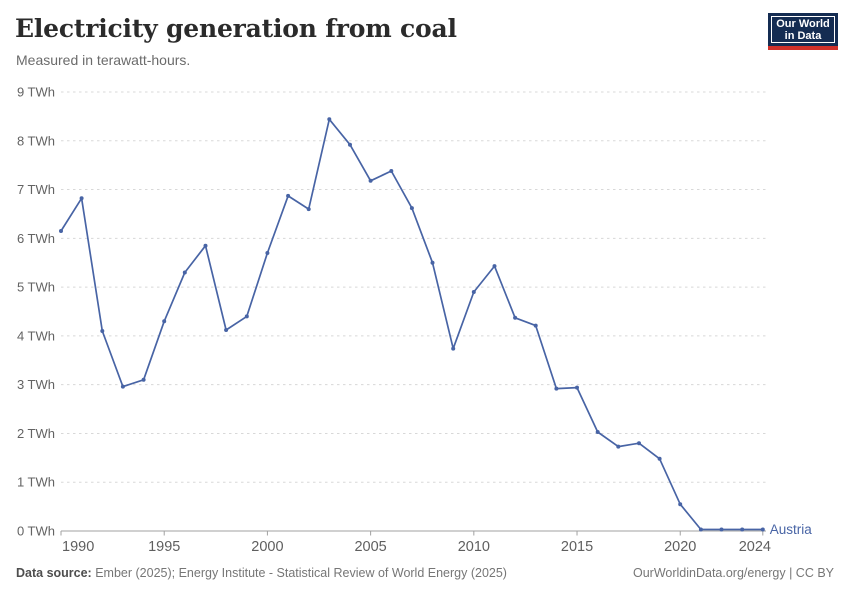  What do you see at coordinates (370, 547) in the screenshot?
I see `x-tick-label: 2005` at bounding box center [370, 547].